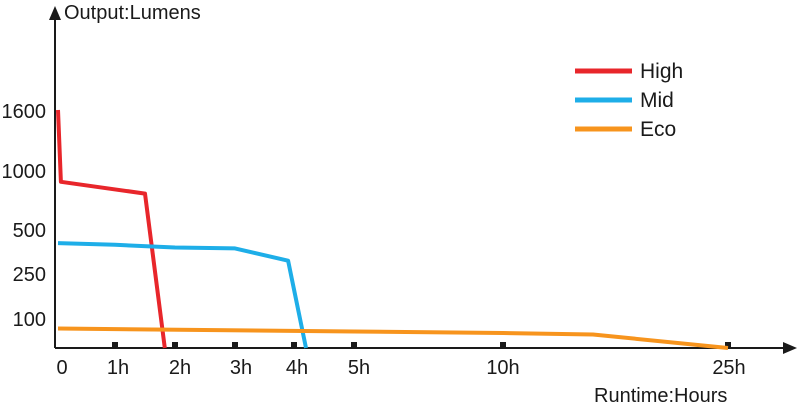 The height and width of the screenshot is (404, 800). What do you see at coordinates (24, 172) in the screenshot?
I see `y-tick-label: 1000` at bounding box center [24, 172].